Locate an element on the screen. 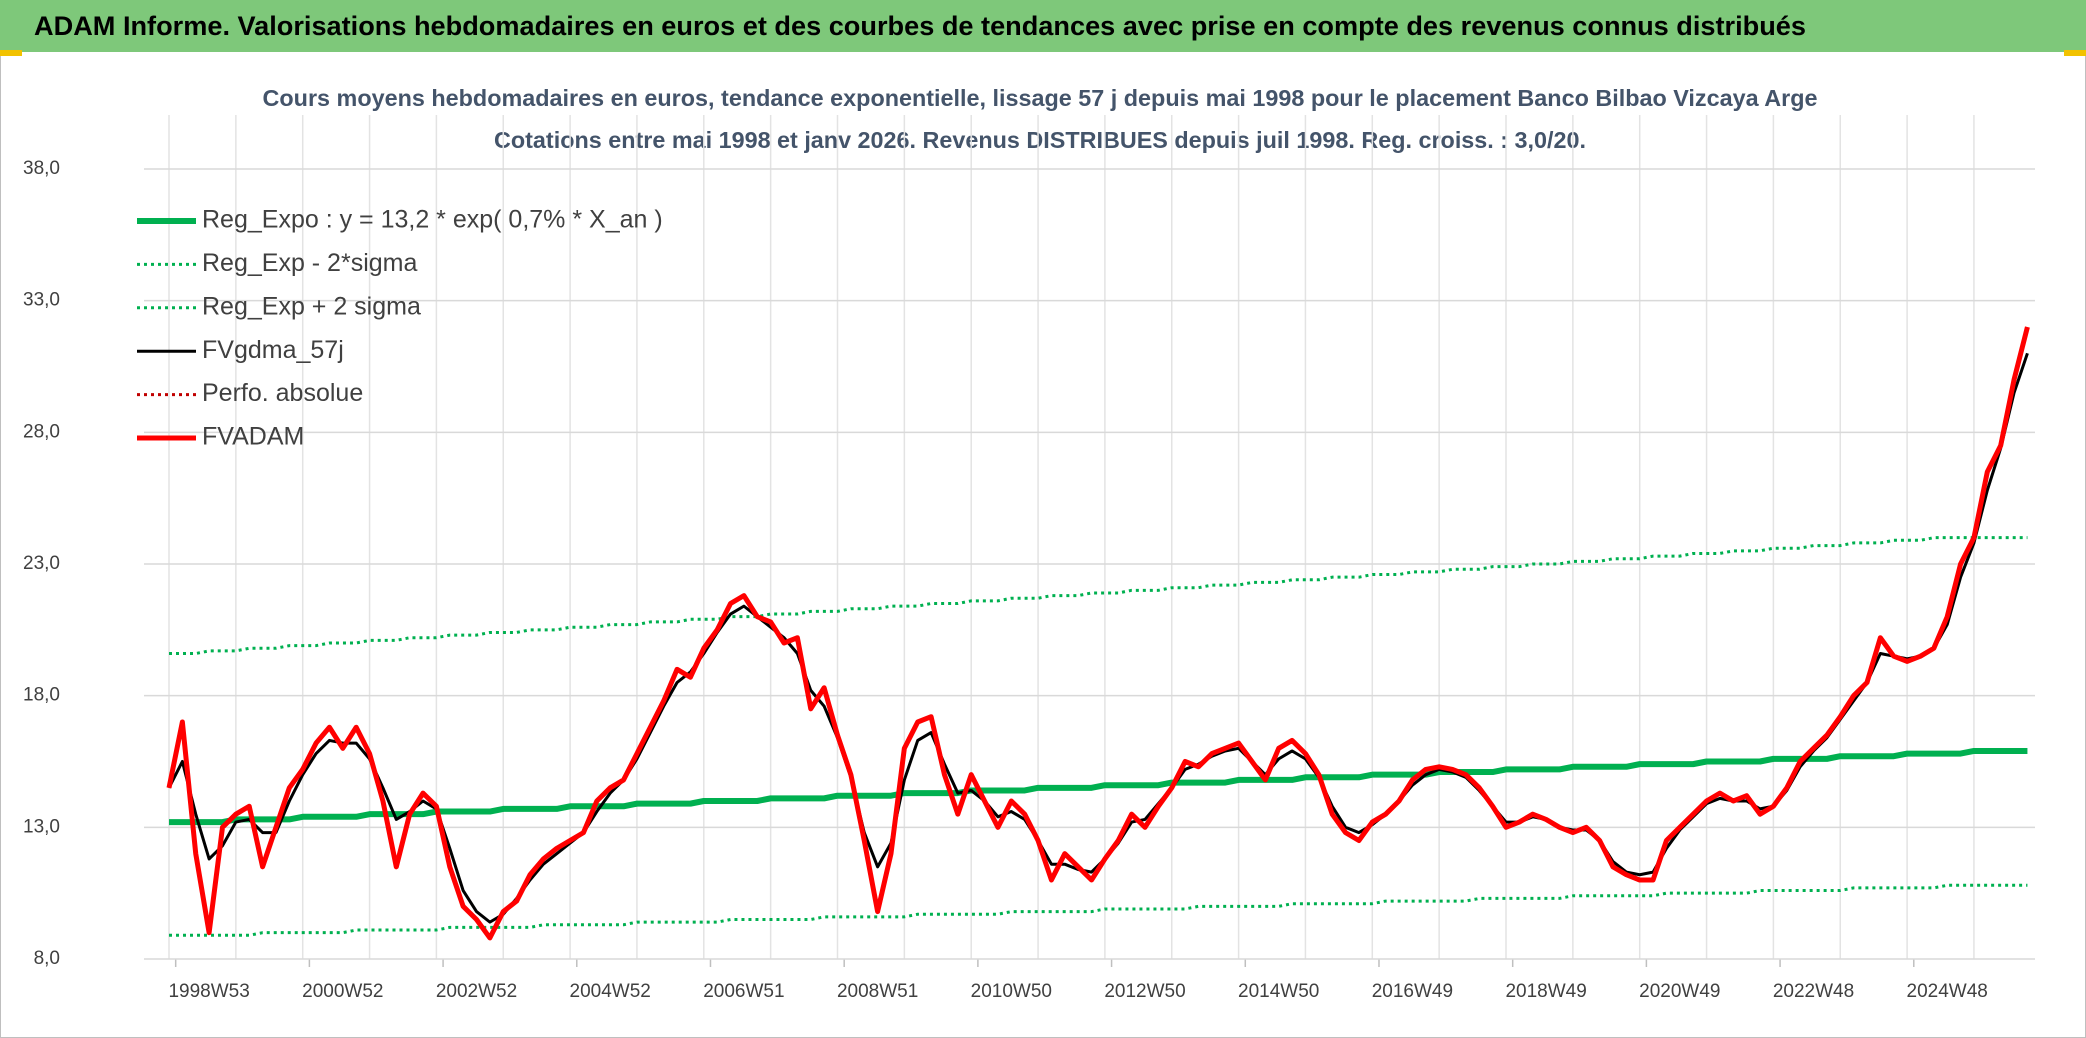  y-tick-label: 28,0 is located at coordinates (41, 431).